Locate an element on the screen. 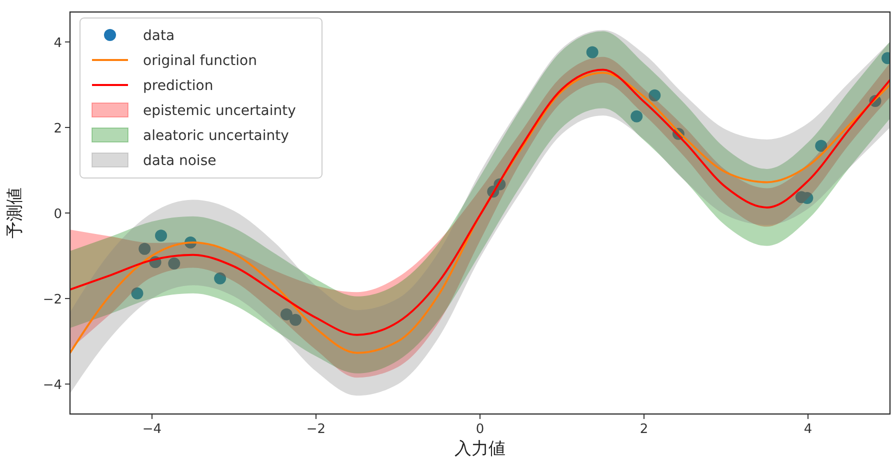 This screenshot has height=462, width=892. legend-label: aleatoric uncertainty is located at coordinates (216, 136).